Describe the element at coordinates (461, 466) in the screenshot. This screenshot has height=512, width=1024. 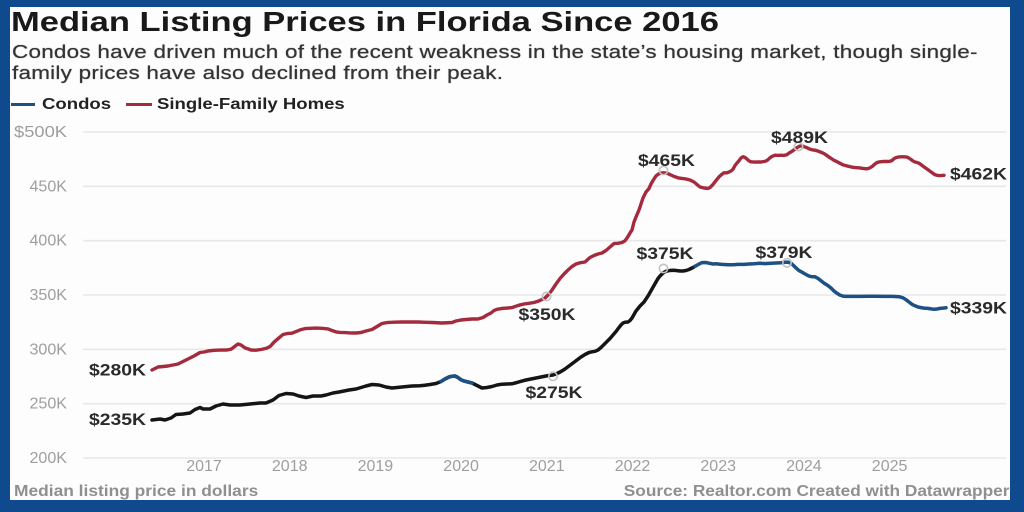
I see `svg-text: 2020` at that location.